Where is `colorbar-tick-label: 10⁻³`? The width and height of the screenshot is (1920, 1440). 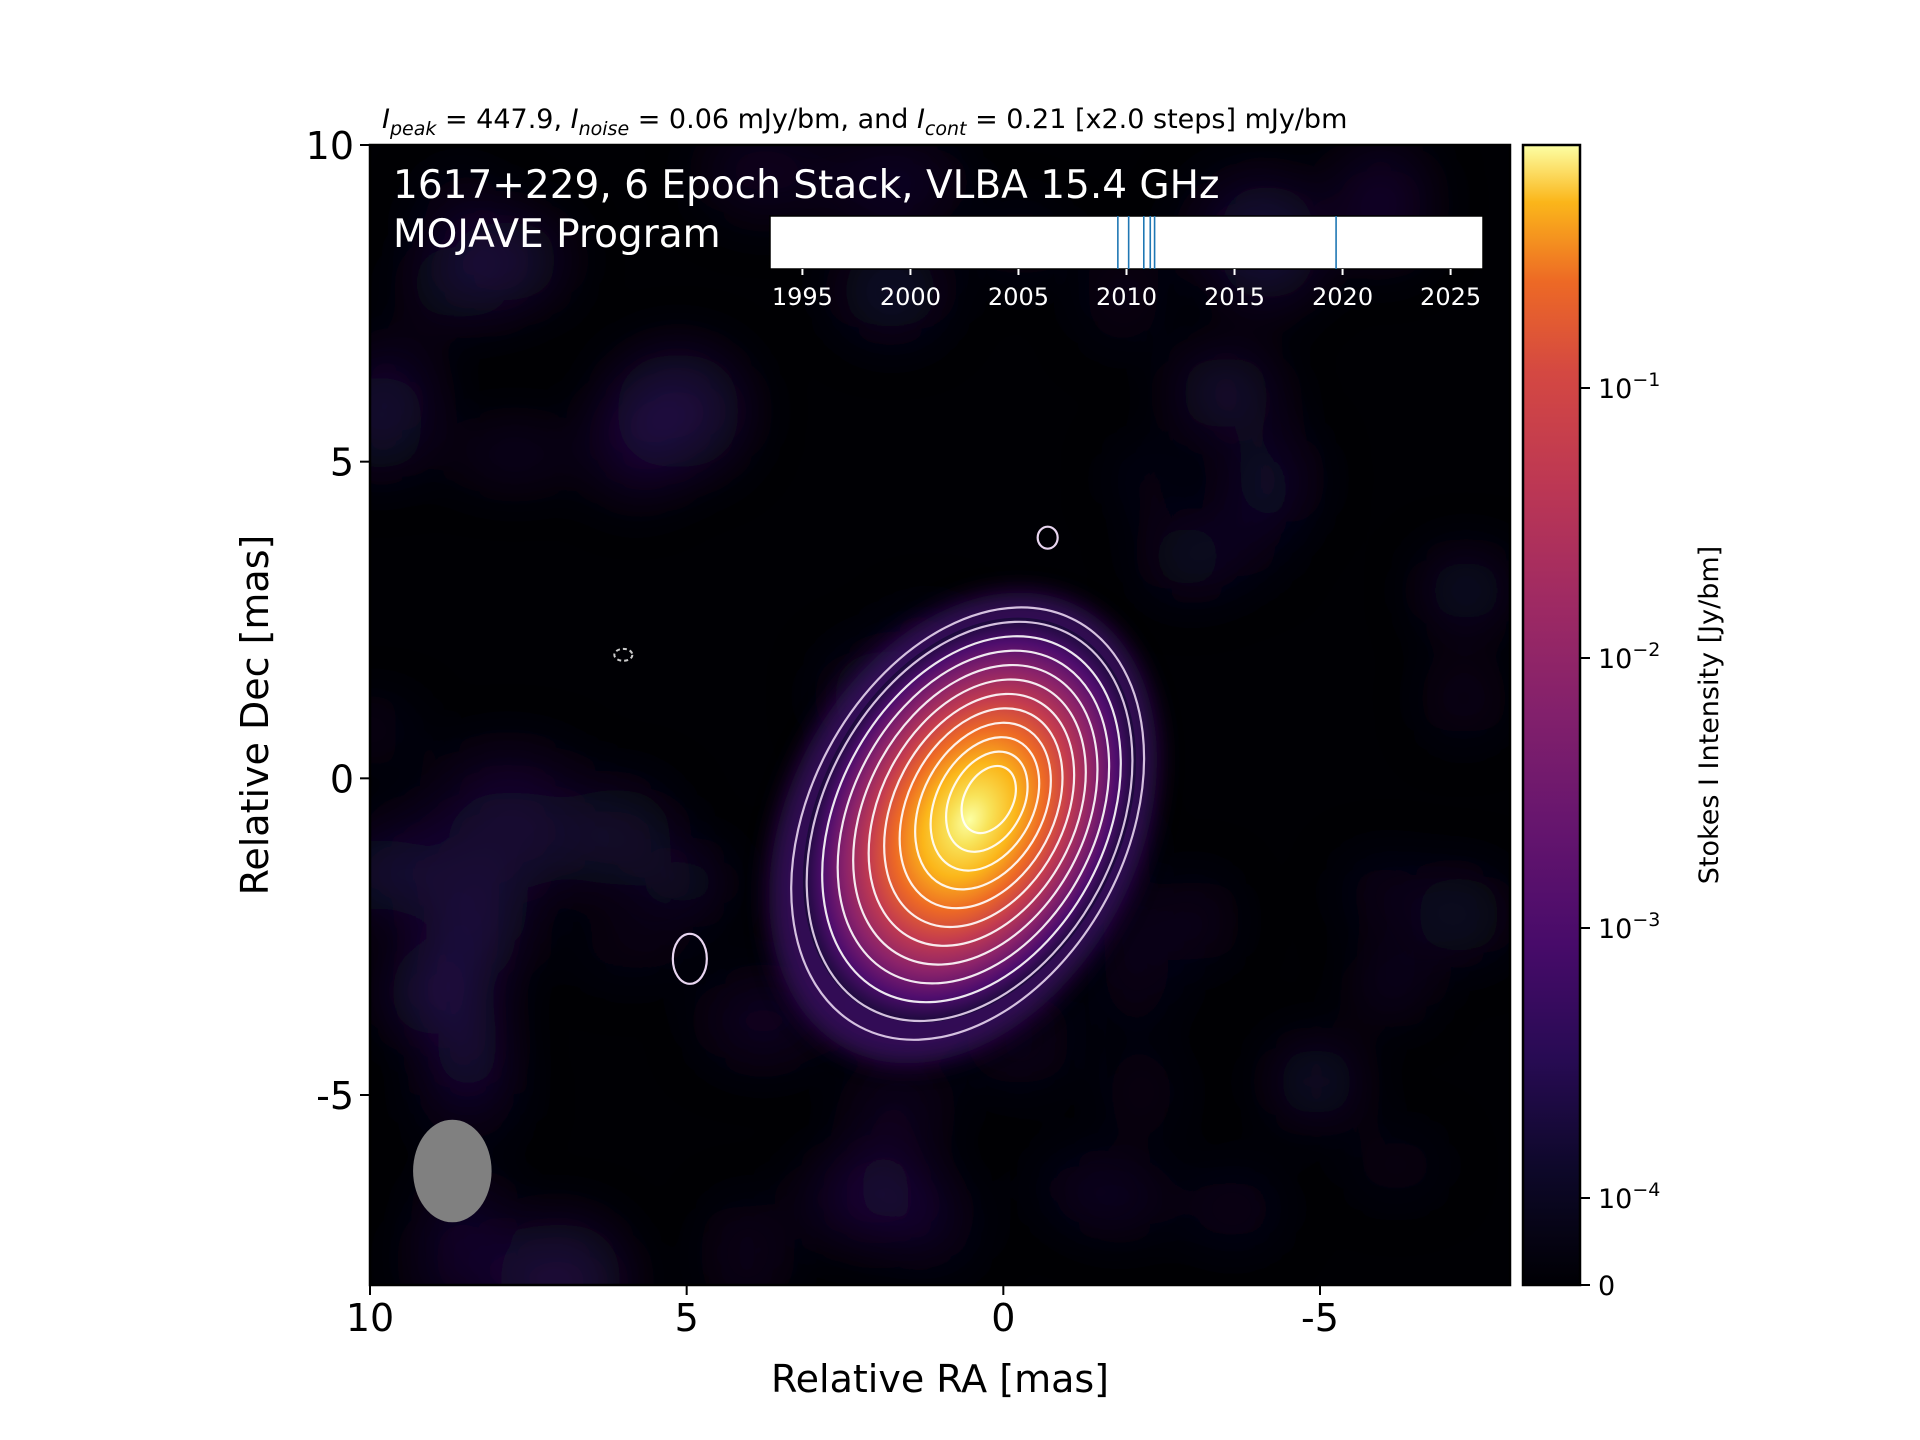 colorbar-tick-label: 10⁻³ is located at coordinates (1629, 927).